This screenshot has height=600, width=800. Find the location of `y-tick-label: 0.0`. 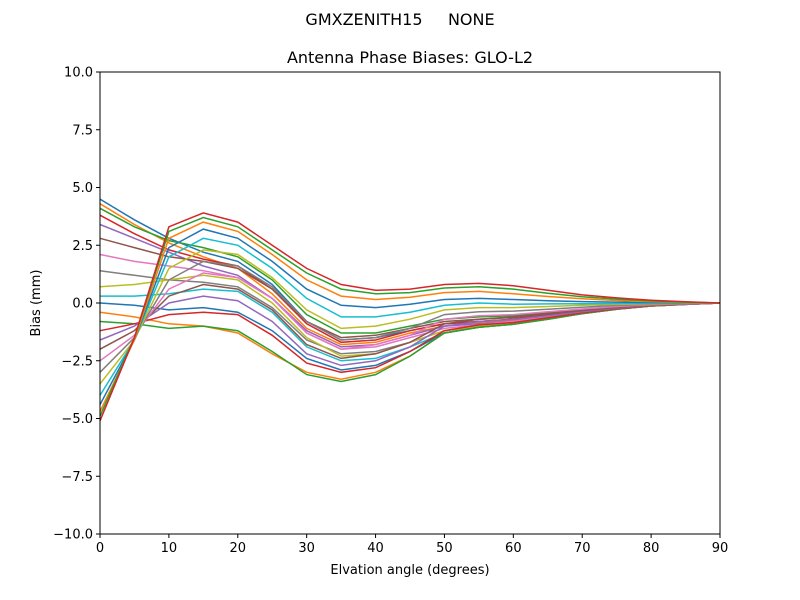

y-tick-label: 0.0 is located at coordinates (82, 304).